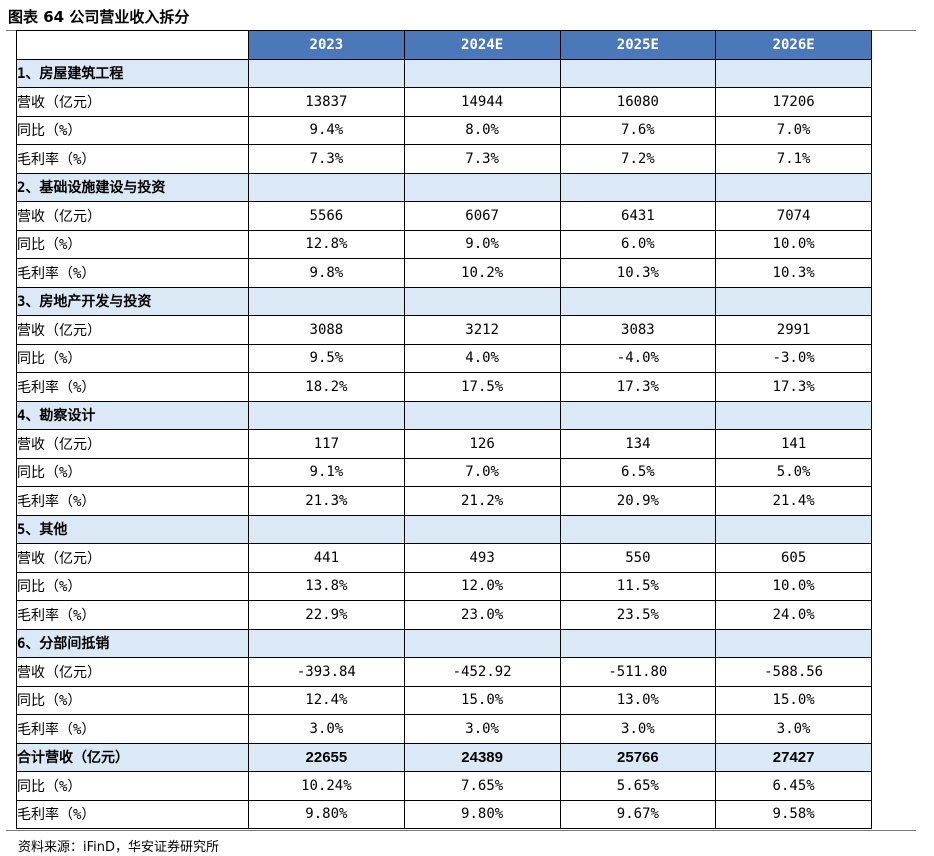 This screenshot has width=934, height=856. I want to click on value-cell: 9.58%, so click(793, 814).